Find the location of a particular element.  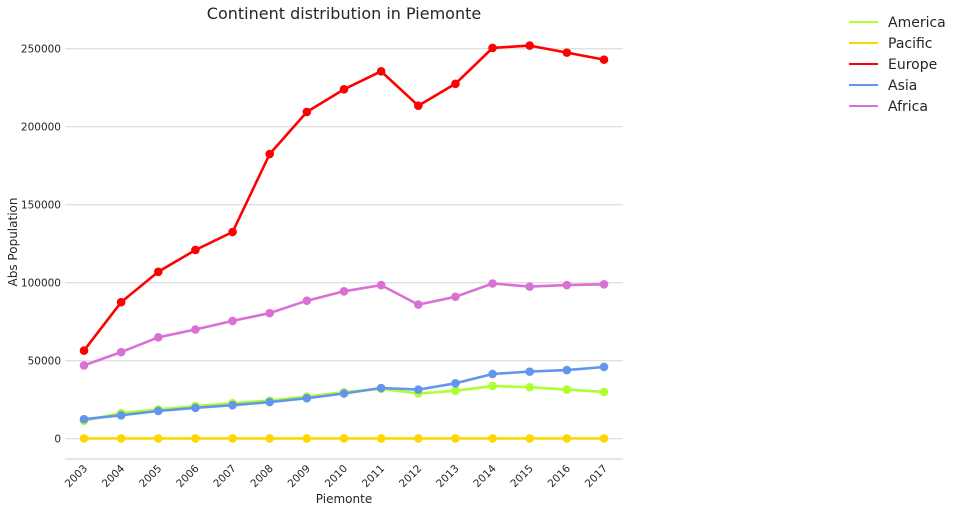

point-europe-2013 is located at coordinates (455, 84).